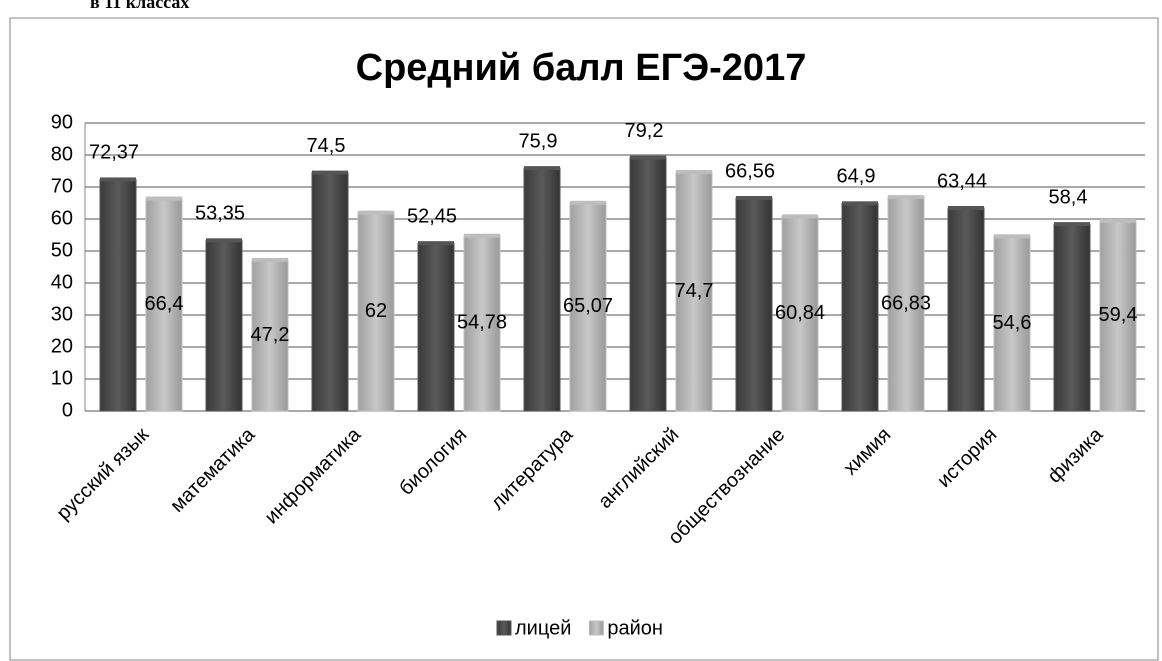 The width and height of the screenshot is (1162, 661). What do you see at coordinates (543, 628) in the screenshot?
I see `legend-label: лицей` at bounding box center [543, 628].